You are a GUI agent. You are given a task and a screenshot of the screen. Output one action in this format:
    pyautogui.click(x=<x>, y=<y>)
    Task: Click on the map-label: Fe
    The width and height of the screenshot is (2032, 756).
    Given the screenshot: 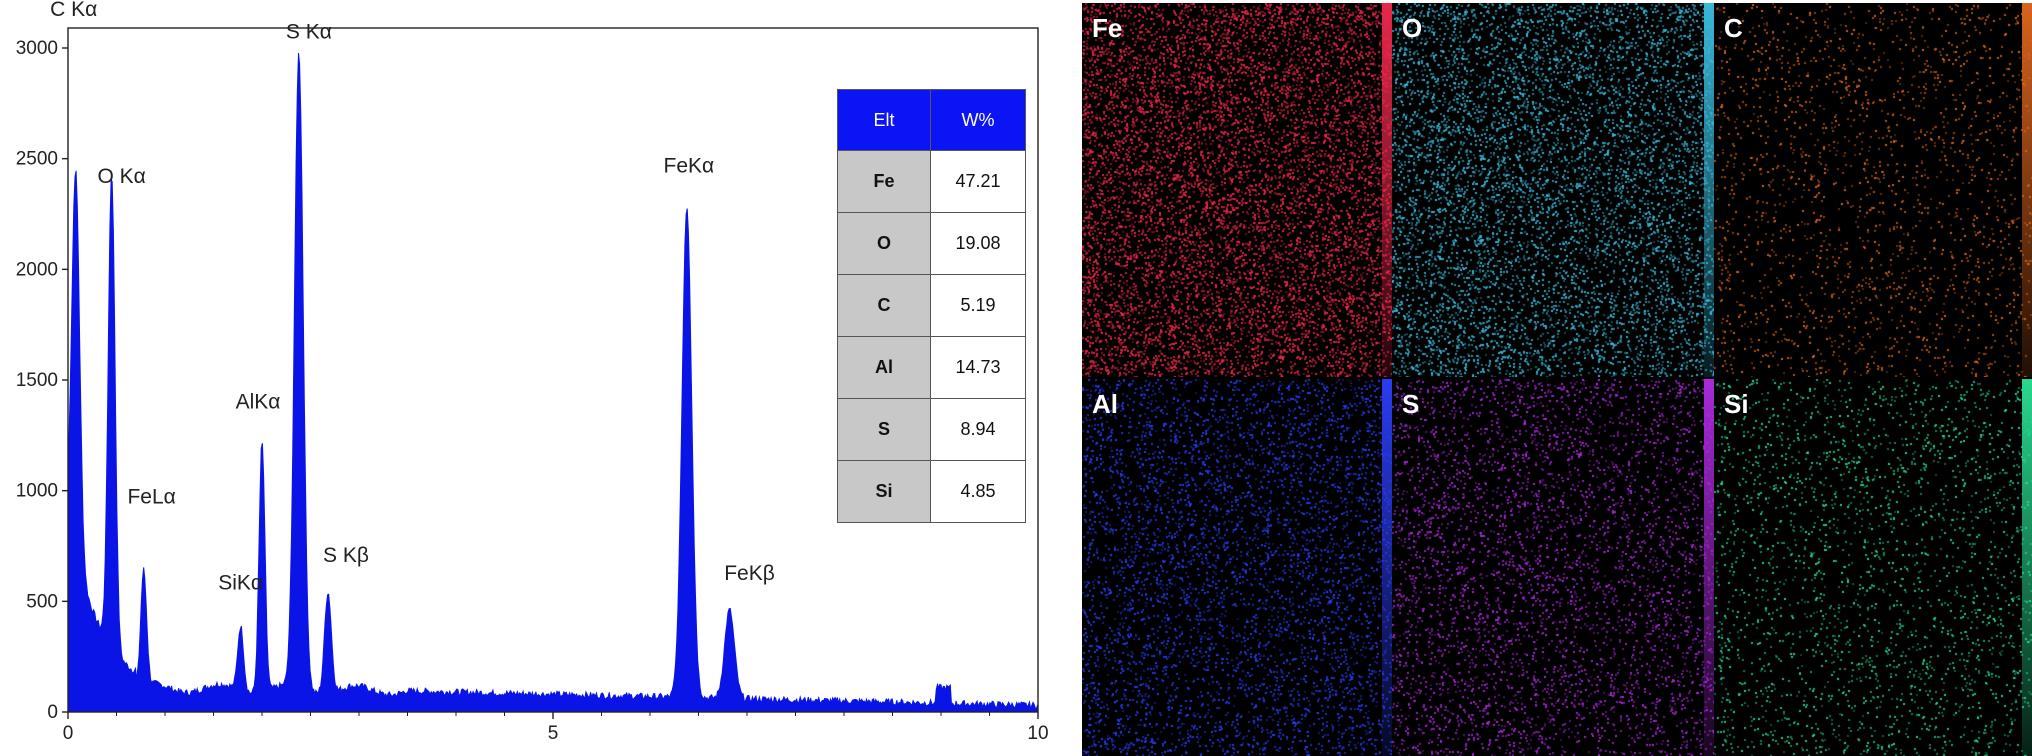 What is the action you would take?
    pyautogui.click(x=1107, y=28)
    